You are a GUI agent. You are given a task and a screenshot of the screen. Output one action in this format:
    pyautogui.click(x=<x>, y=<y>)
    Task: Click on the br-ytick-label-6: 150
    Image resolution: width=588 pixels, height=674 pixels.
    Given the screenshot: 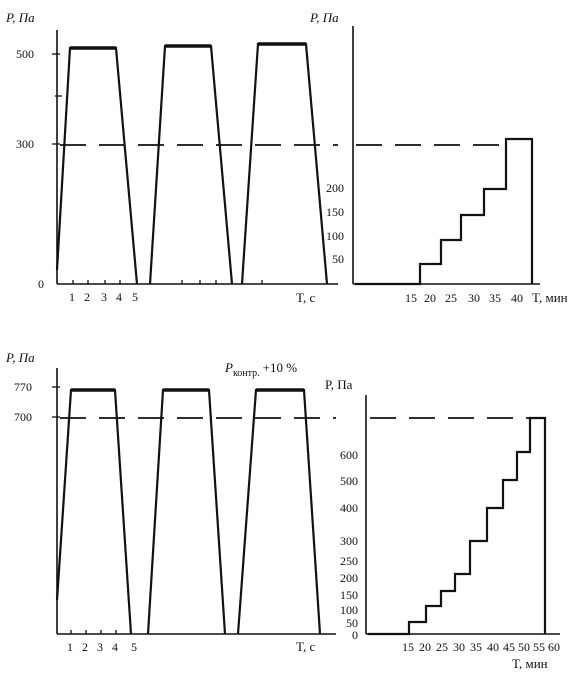 What is the action you would take?
    pyautogui.click(x=349, y=595)
    